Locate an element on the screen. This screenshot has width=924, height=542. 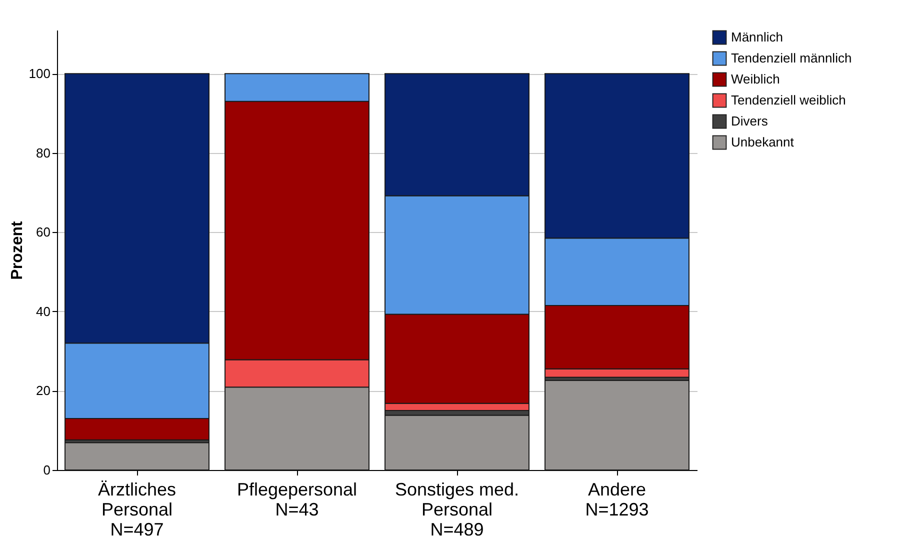
legend-label: Tendenziell weiblich is located at coordinates (788, 100).